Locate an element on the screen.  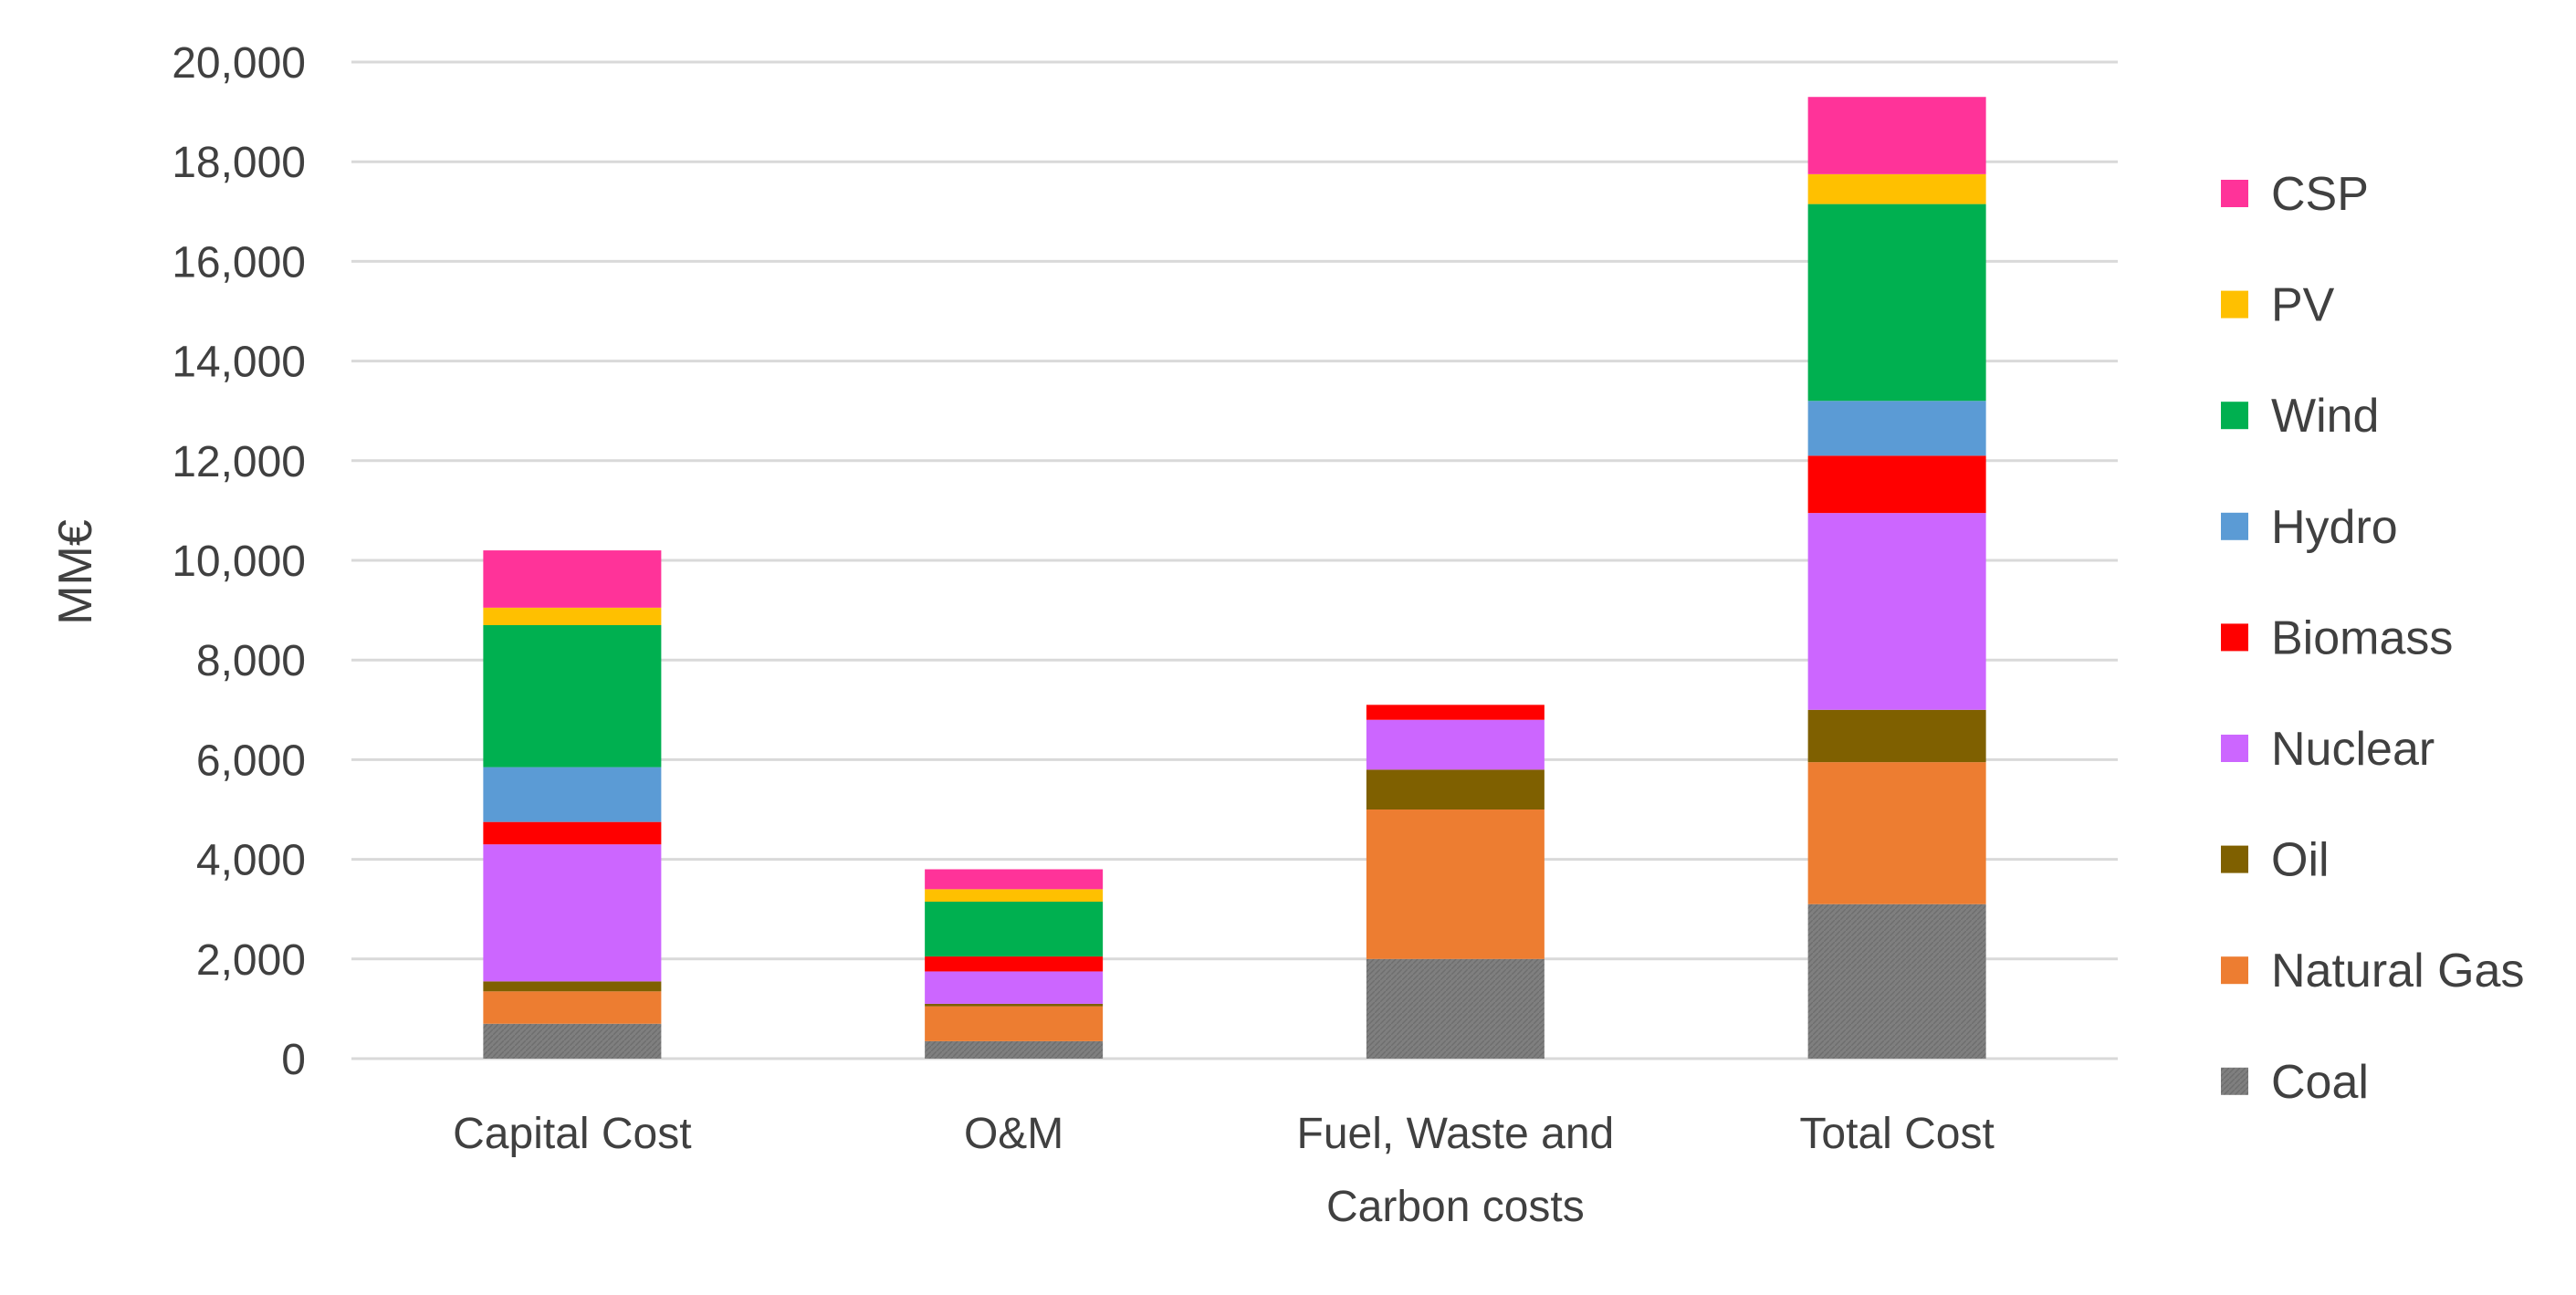
legend-swatch-coal is located at coordinates (2234, 1081).